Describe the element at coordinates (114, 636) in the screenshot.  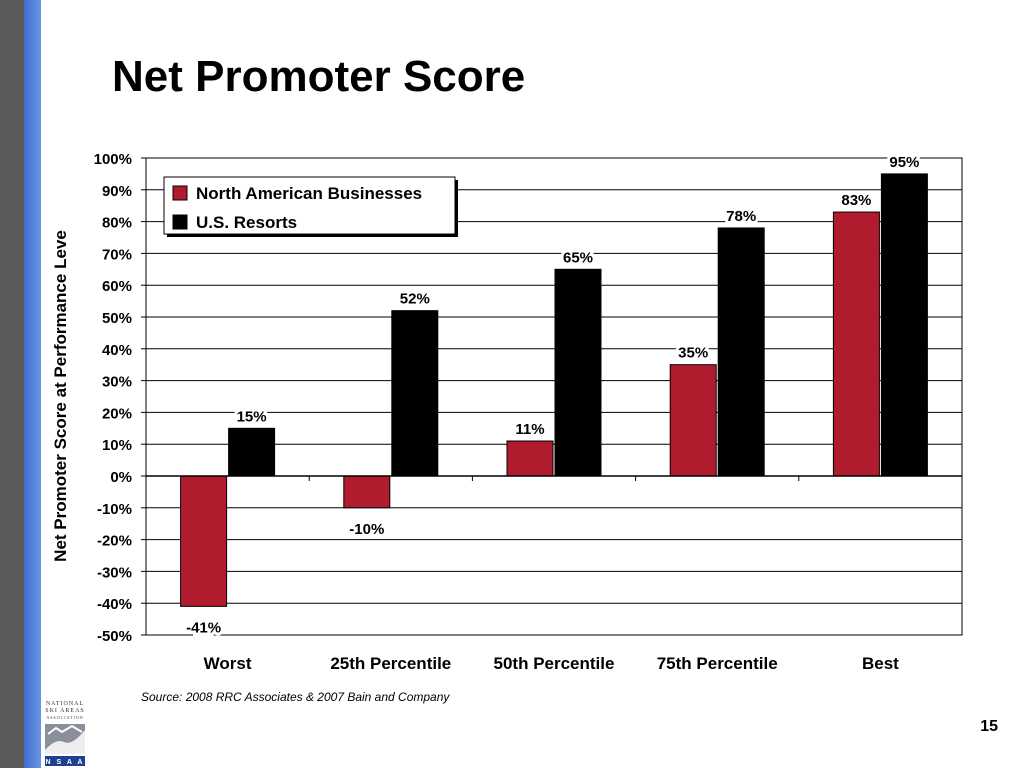
I see `y-tick-label: -50%` at that location.